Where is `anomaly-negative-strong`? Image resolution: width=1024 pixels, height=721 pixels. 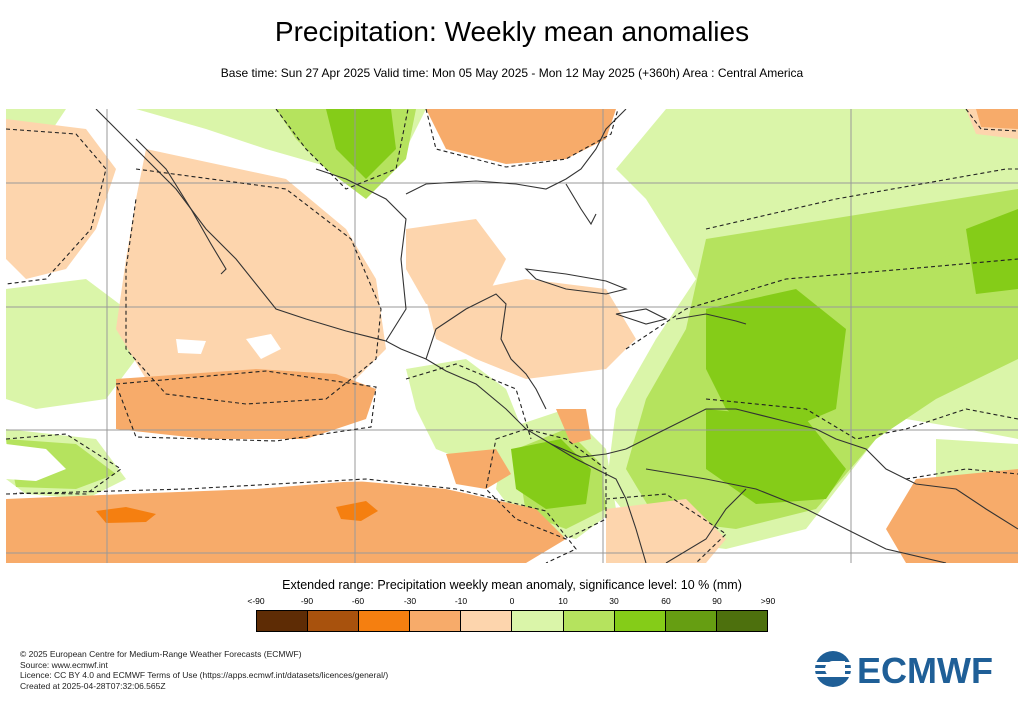 anomaly-negative-strong is located at coordinates (237, 512).